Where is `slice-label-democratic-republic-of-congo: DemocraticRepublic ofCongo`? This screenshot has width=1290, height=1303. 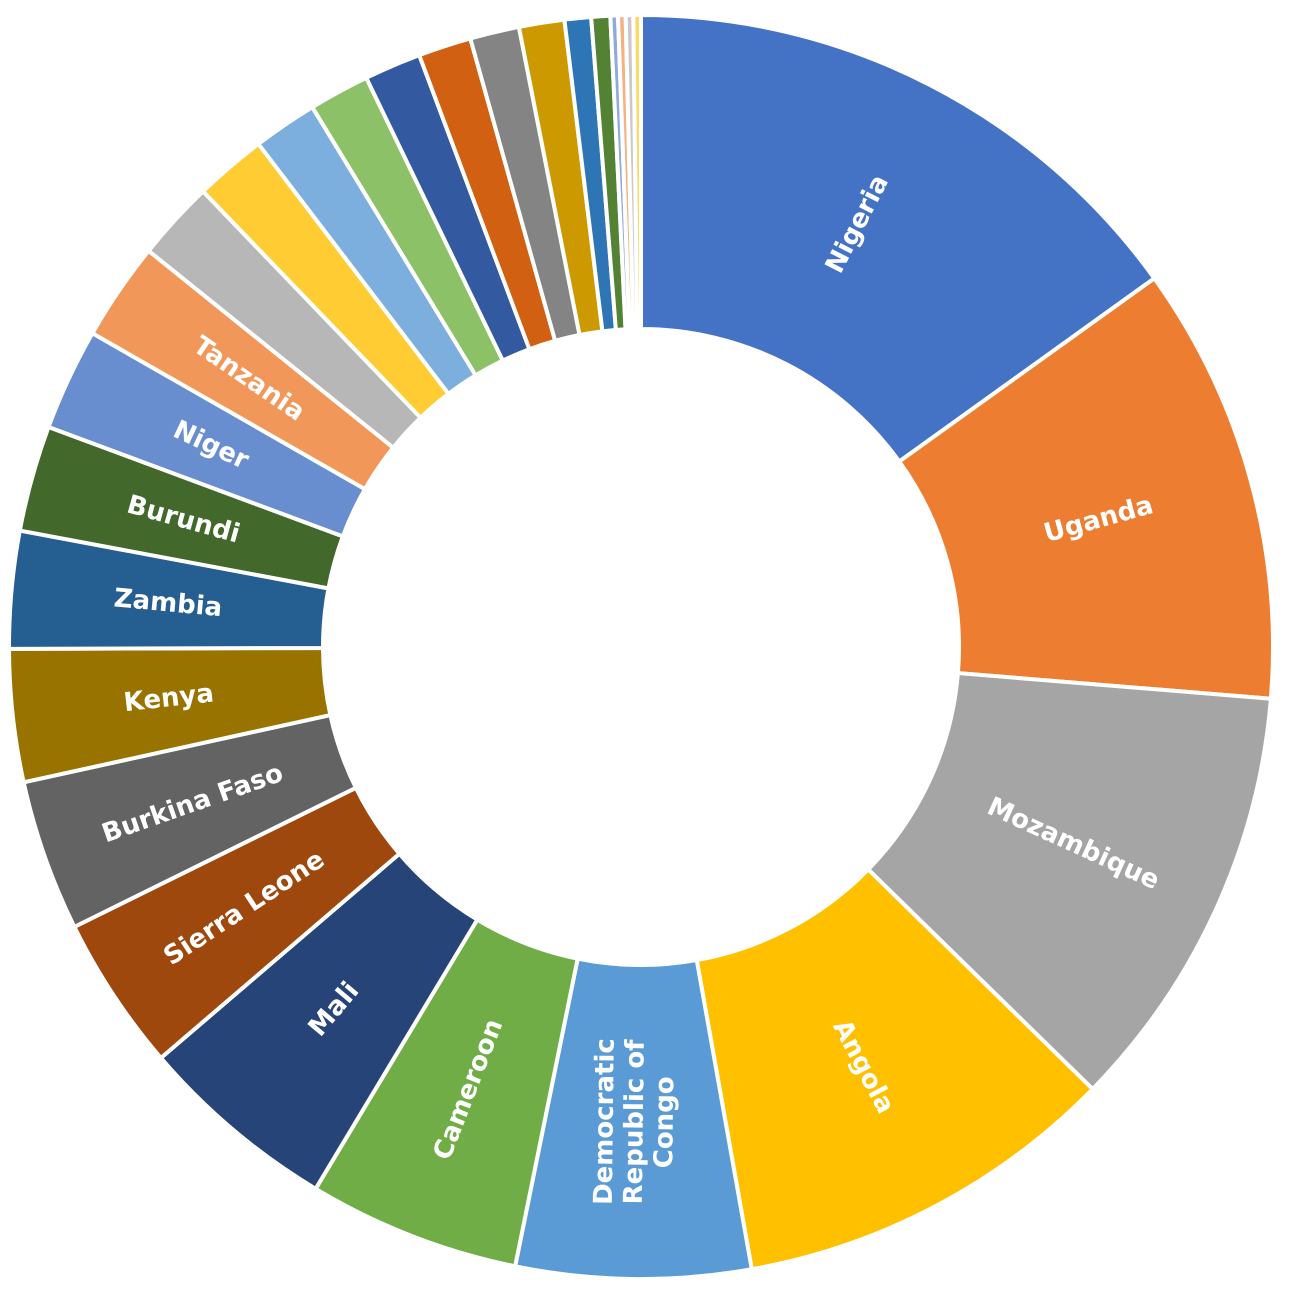 slice-label-democratic-republic-of-congo: DemocraticRepublic ofCongo is located at coordinates (635, 1122).